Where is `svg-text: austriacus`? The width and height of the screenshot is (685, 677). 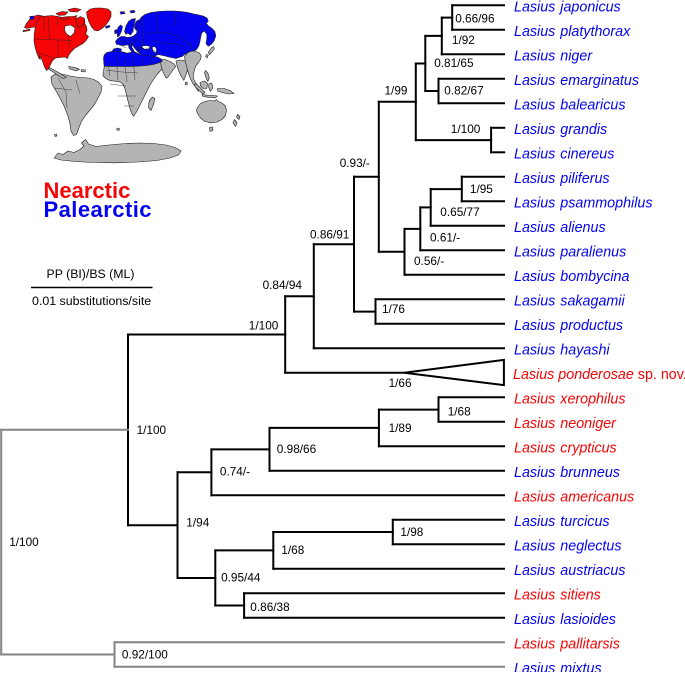 svg-text: austriacus is located at coordinates (592, 571).